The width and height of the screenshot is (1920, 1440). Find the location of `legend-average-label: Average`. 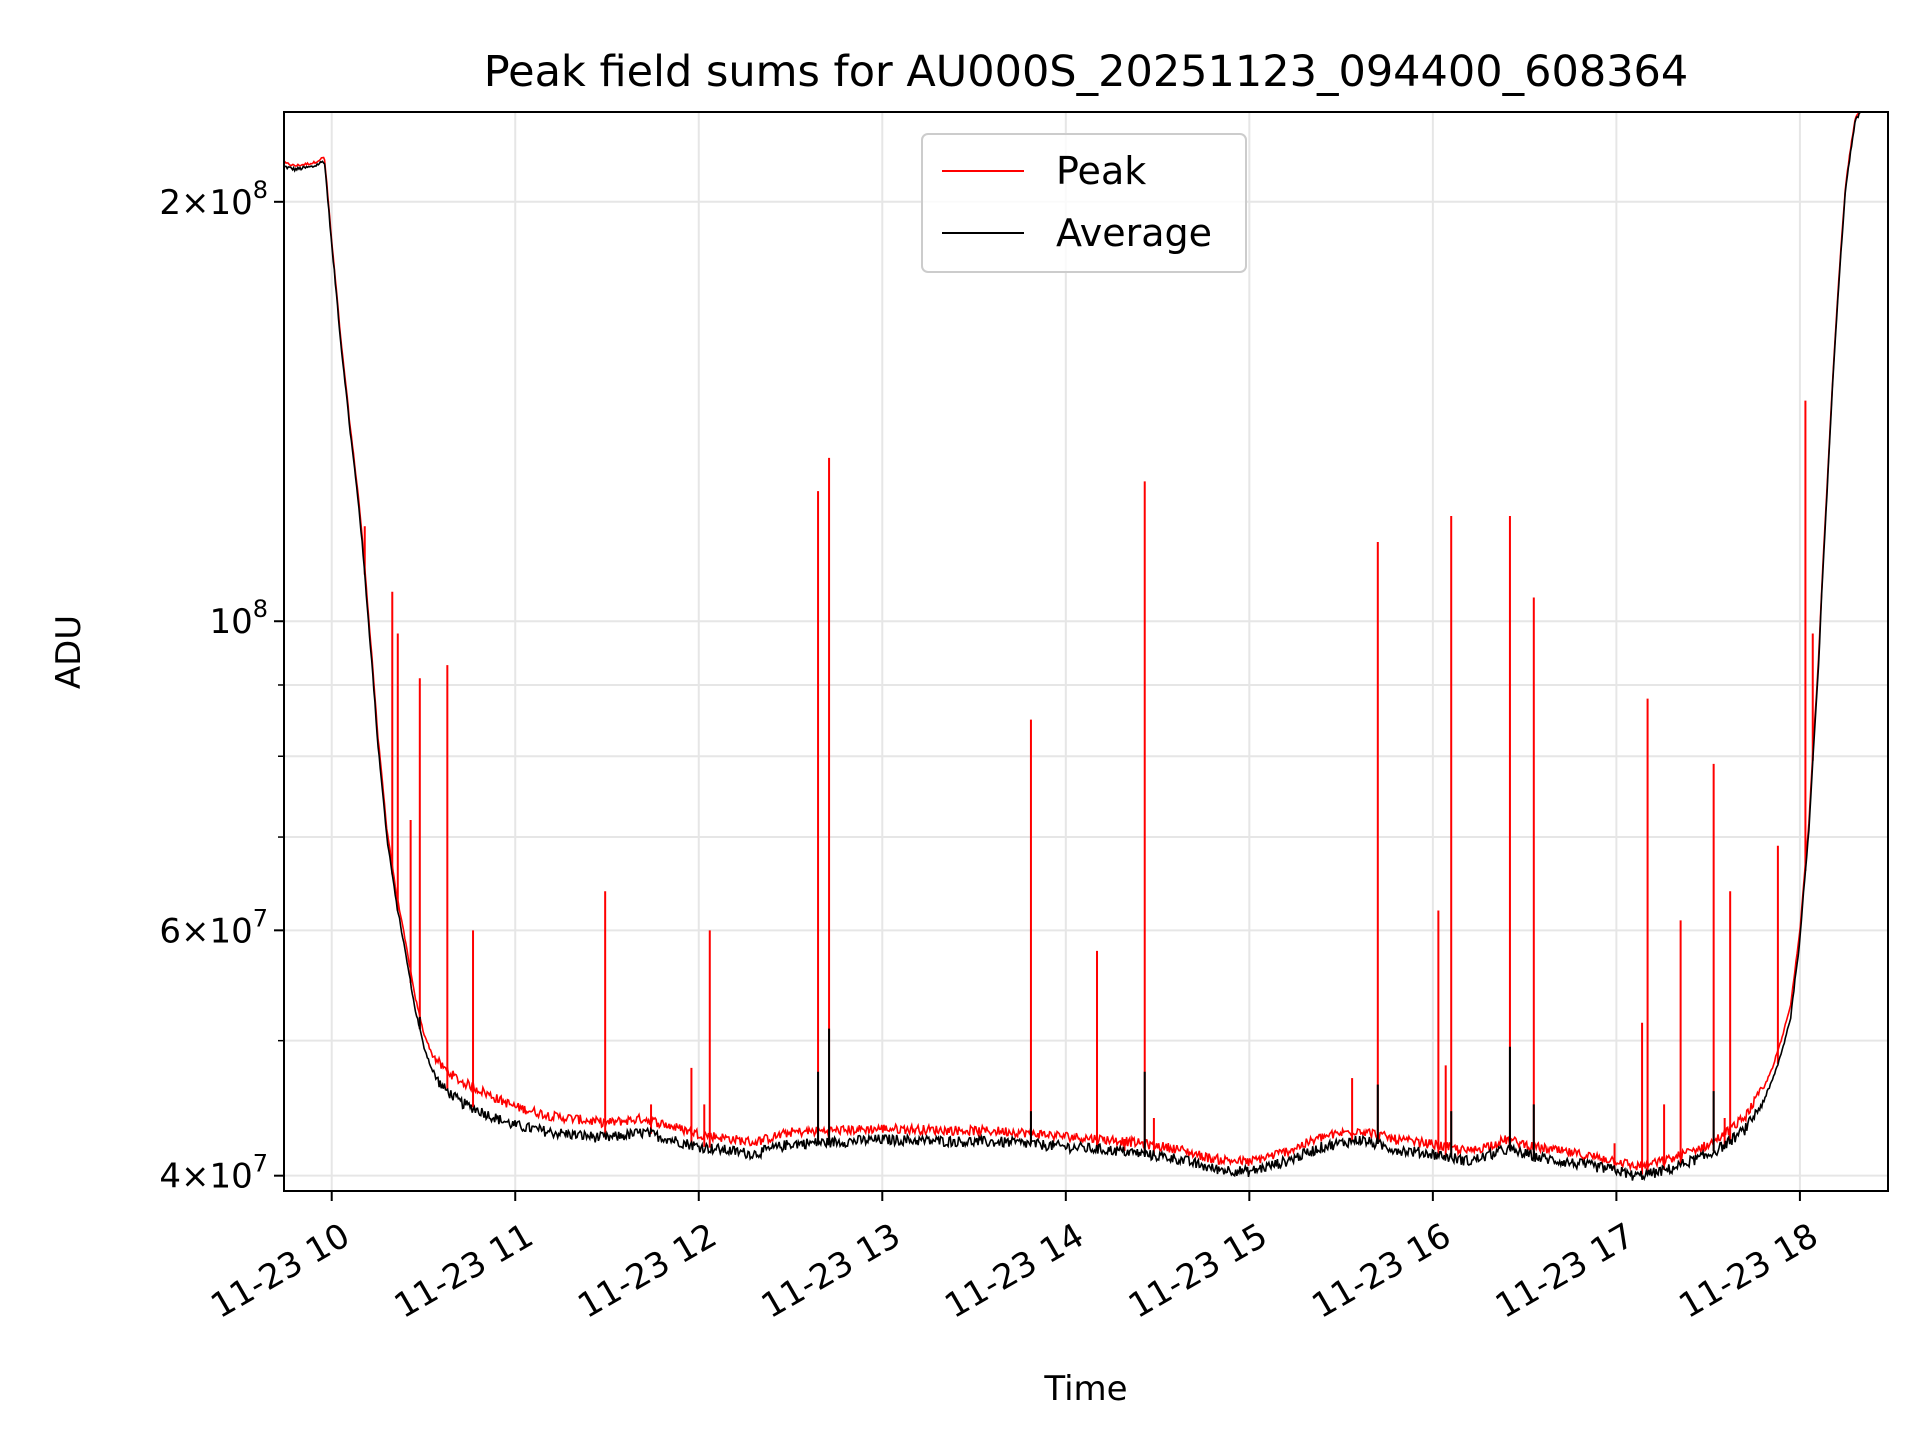

legend-average-label: Average is located at coordinates (1134, 233).